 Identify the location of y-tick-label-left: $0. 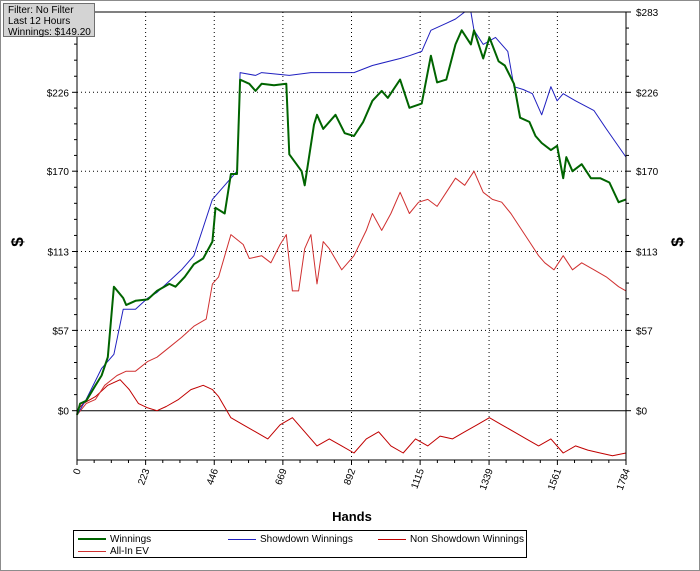
(64, 412).